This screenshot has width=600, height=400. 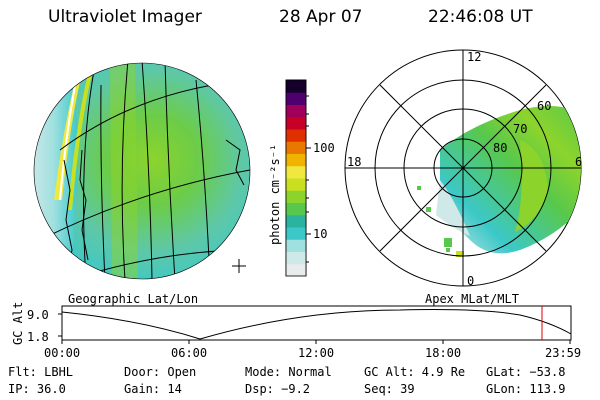 I want to click on status-door: Door: Open, so click(x=160, y=372).